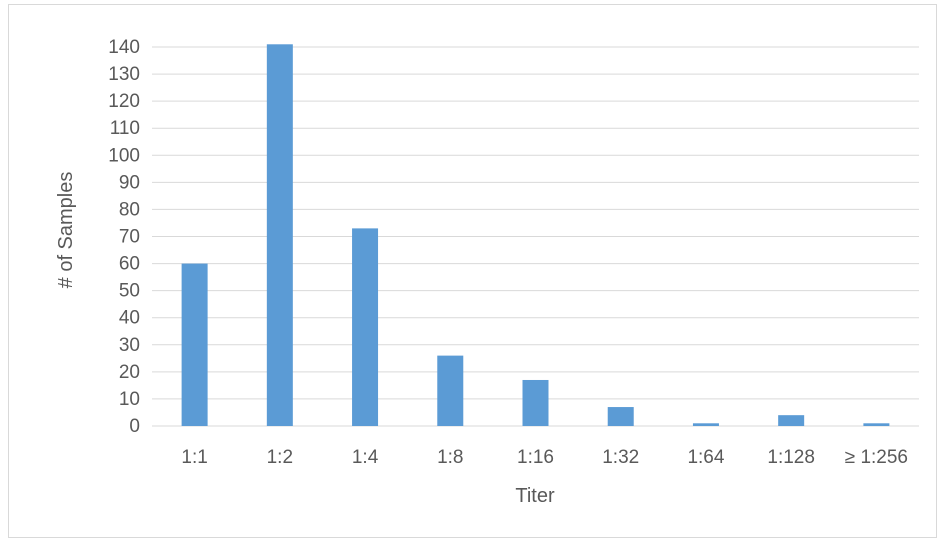 This screenshot has height=547, width=939. Describe the element at coordinates (129, 237) in the screenshot. I see `y-tick-label: 70` at that location.